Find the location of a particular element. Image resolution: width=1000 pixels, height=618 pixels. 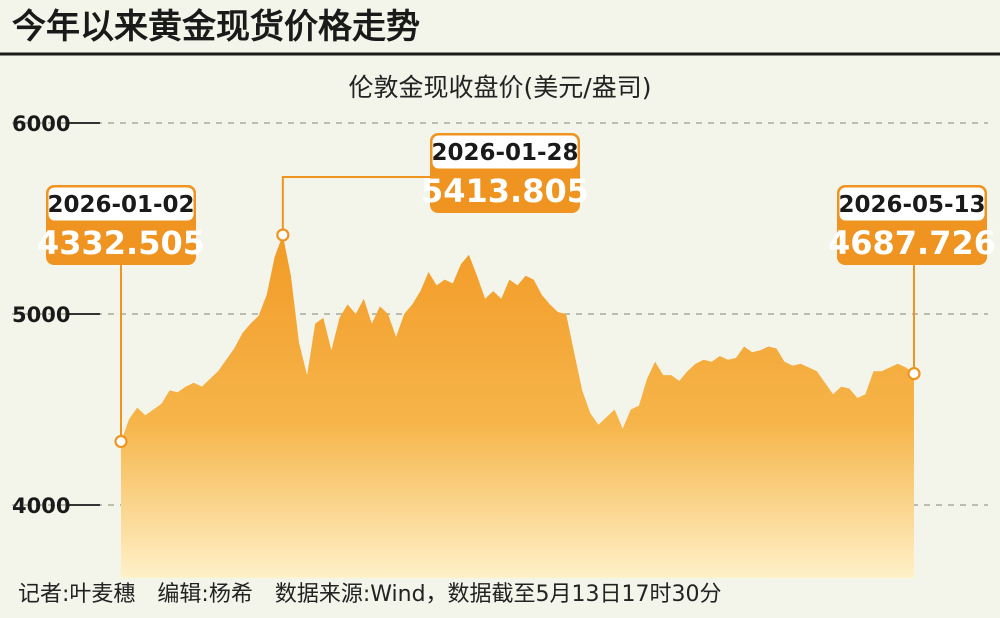

footer-credits: 记者:叶麦穗 编辑:杨希 数据来源:Wind，数据截至5月13日17时30分 is located at coordinates (370, 594).